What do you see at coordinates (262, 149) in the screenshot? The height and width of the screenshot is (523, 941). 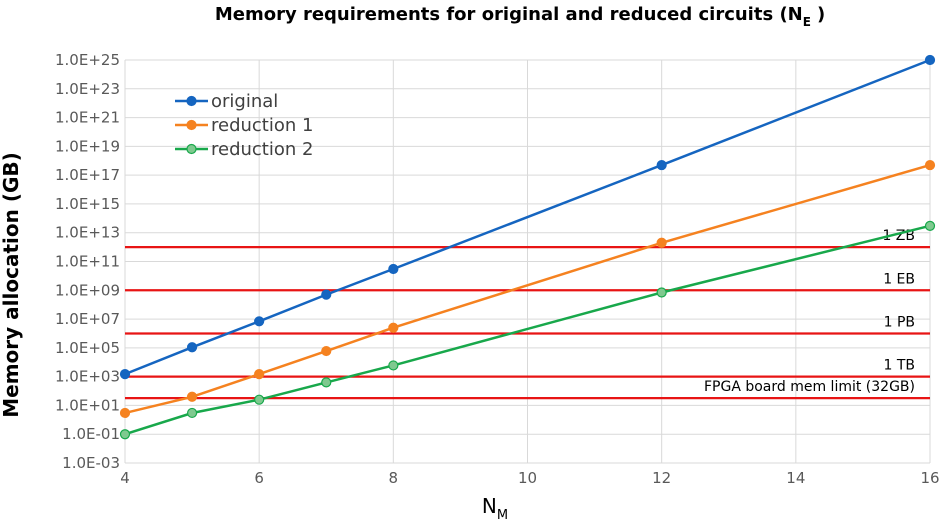 I see `legend-label: reduction 2` at bounding box center [262, 149].